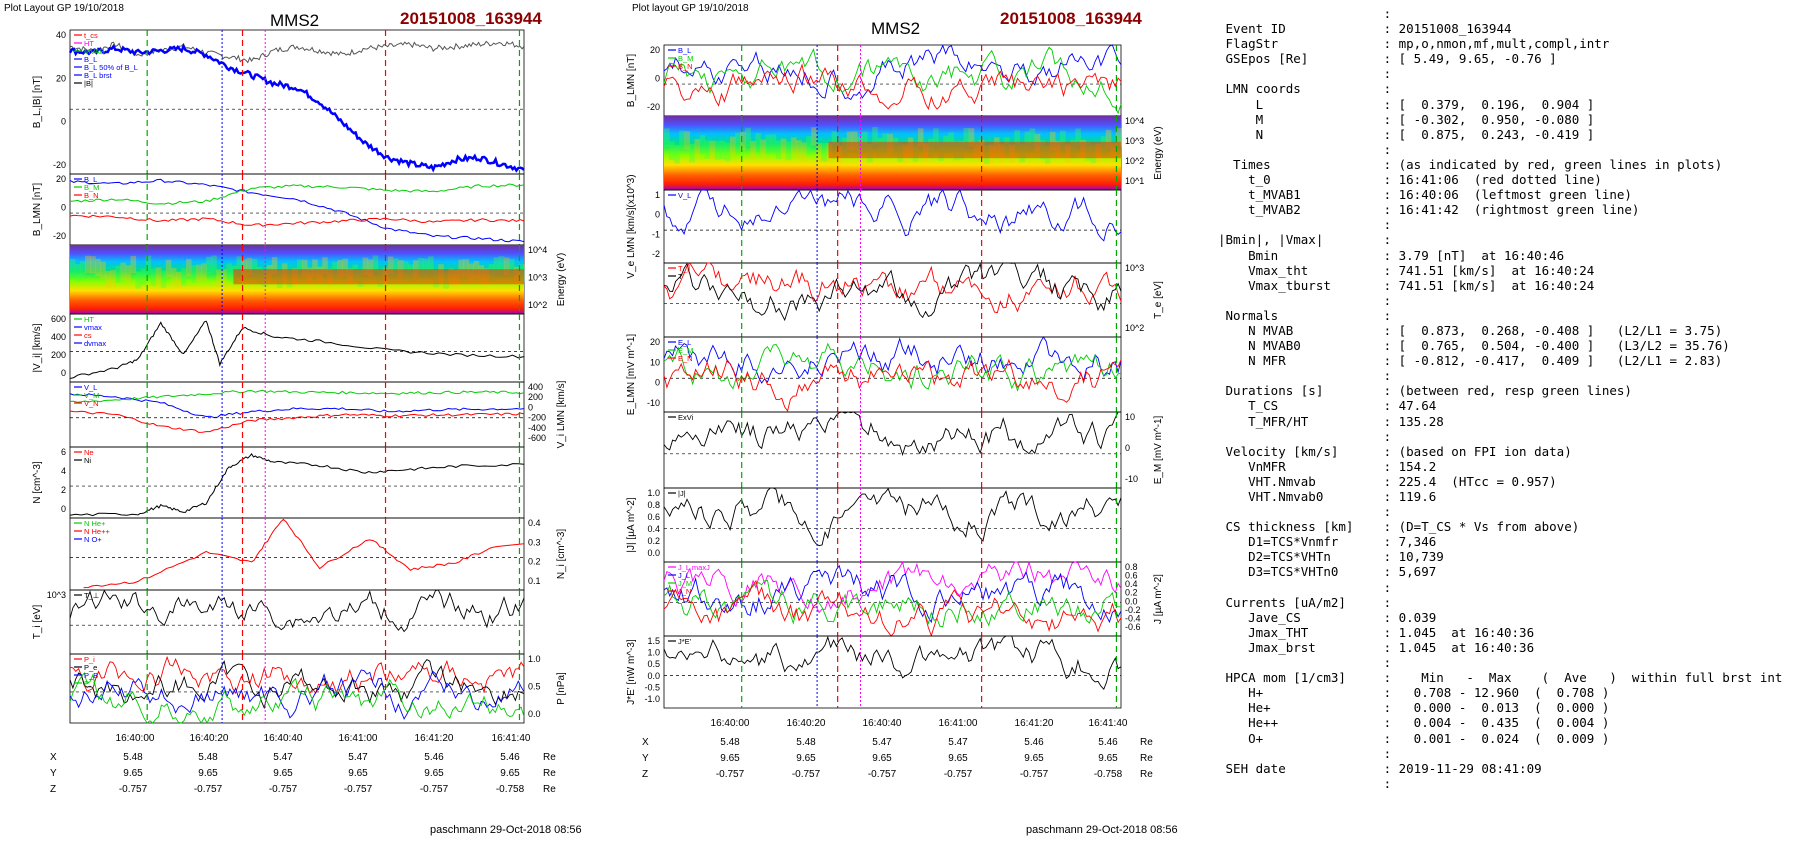 This screenshot has width=1804, height=841. I want to click on panel: 10 0 -10 E_M [mV m^-1] ExVi, so click(913, 450).